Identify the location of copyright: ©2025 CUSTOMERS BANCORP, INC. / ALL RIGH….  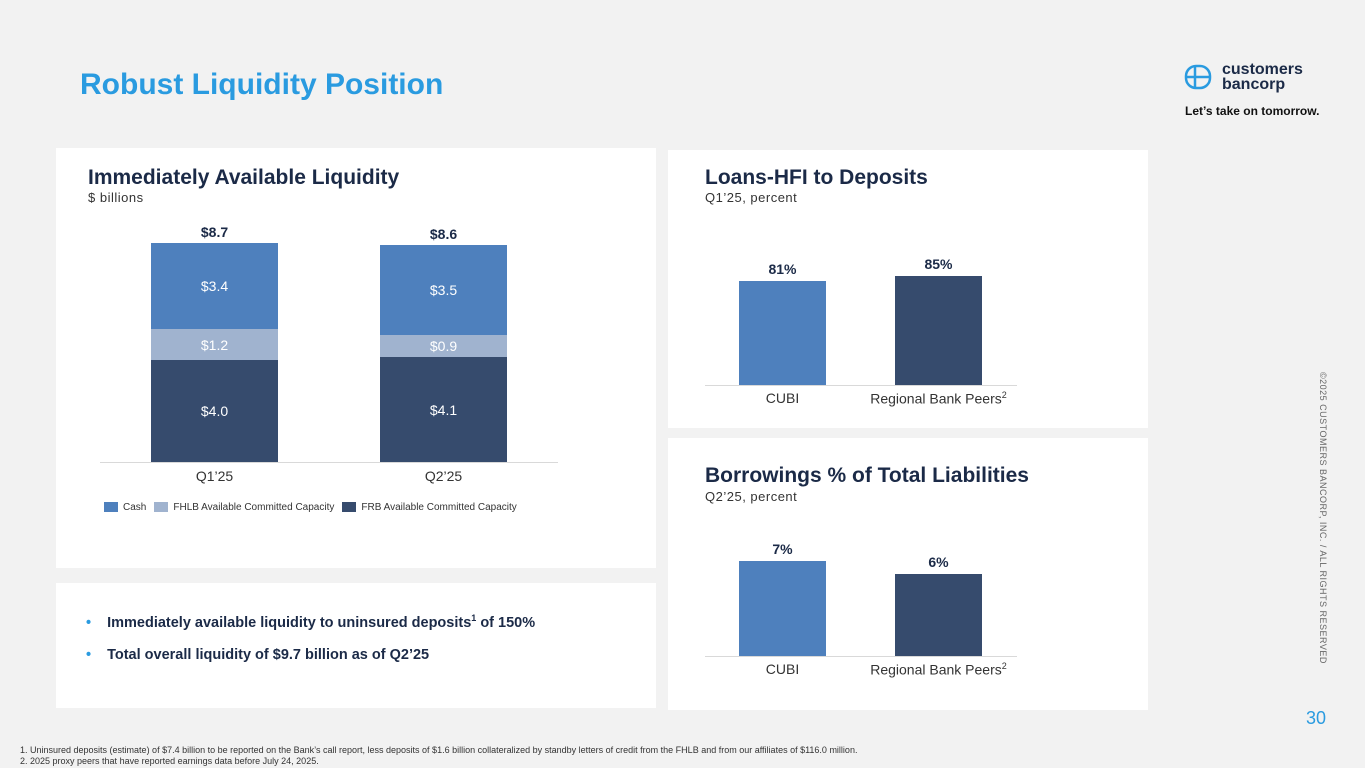
(1323, 518).